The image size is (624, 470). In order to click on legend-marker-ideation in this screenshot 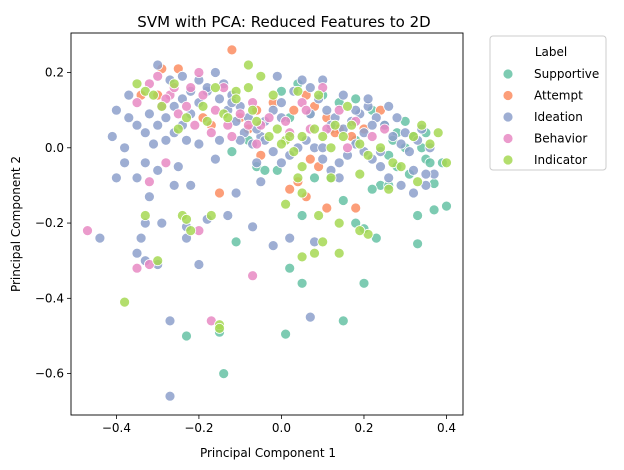, I will do `click(508, 117)`.